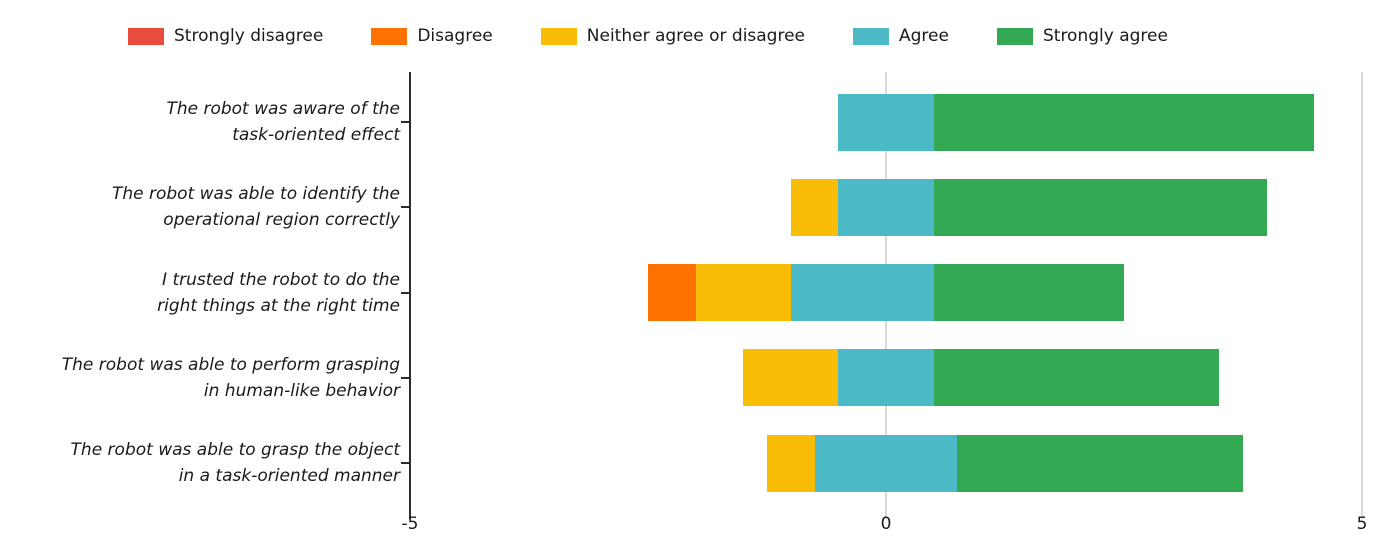 The image size is (1388, 558). Describe the element at coordinates (871, 36) in the screenshot. I see `agree-swatch-icon` at that location.